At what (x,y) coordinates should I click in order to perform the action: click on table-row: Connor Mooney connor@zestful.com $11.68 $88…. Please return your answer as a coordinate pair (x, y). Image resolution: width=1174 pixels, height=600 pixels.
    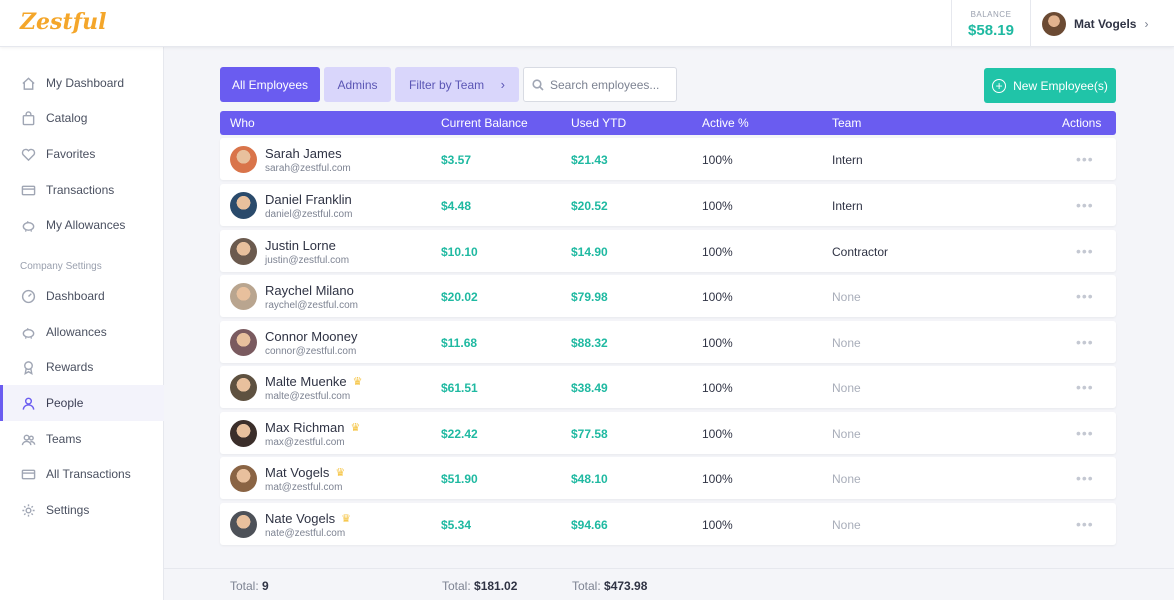
    Looking at the image, I should click on (668, 342).